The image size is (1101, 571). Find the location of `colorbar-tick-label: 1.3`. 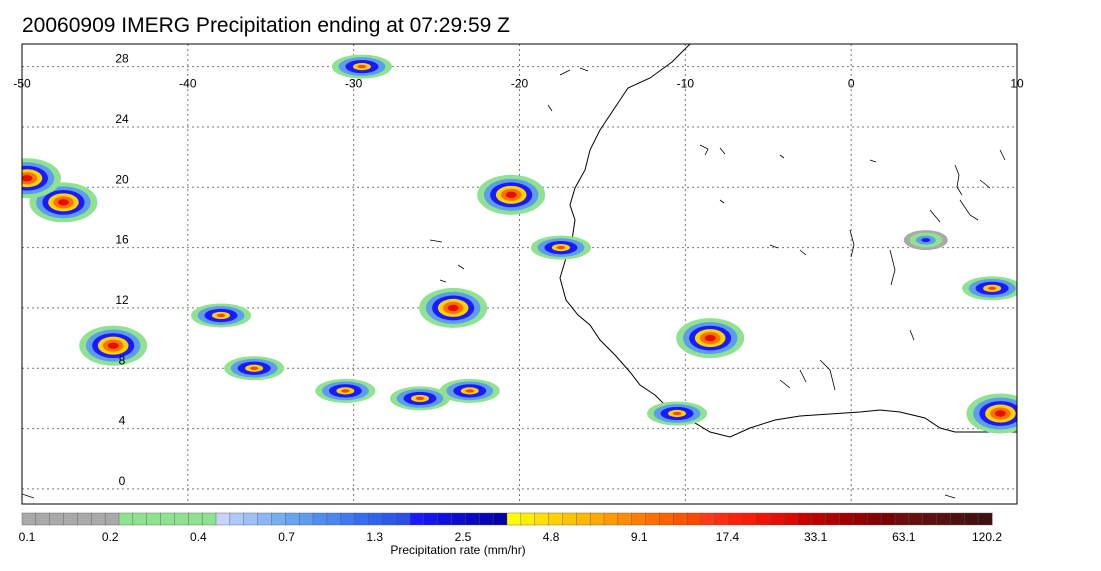

colorbar-tick-label: 1.3 is located at coordinates (374, 537).